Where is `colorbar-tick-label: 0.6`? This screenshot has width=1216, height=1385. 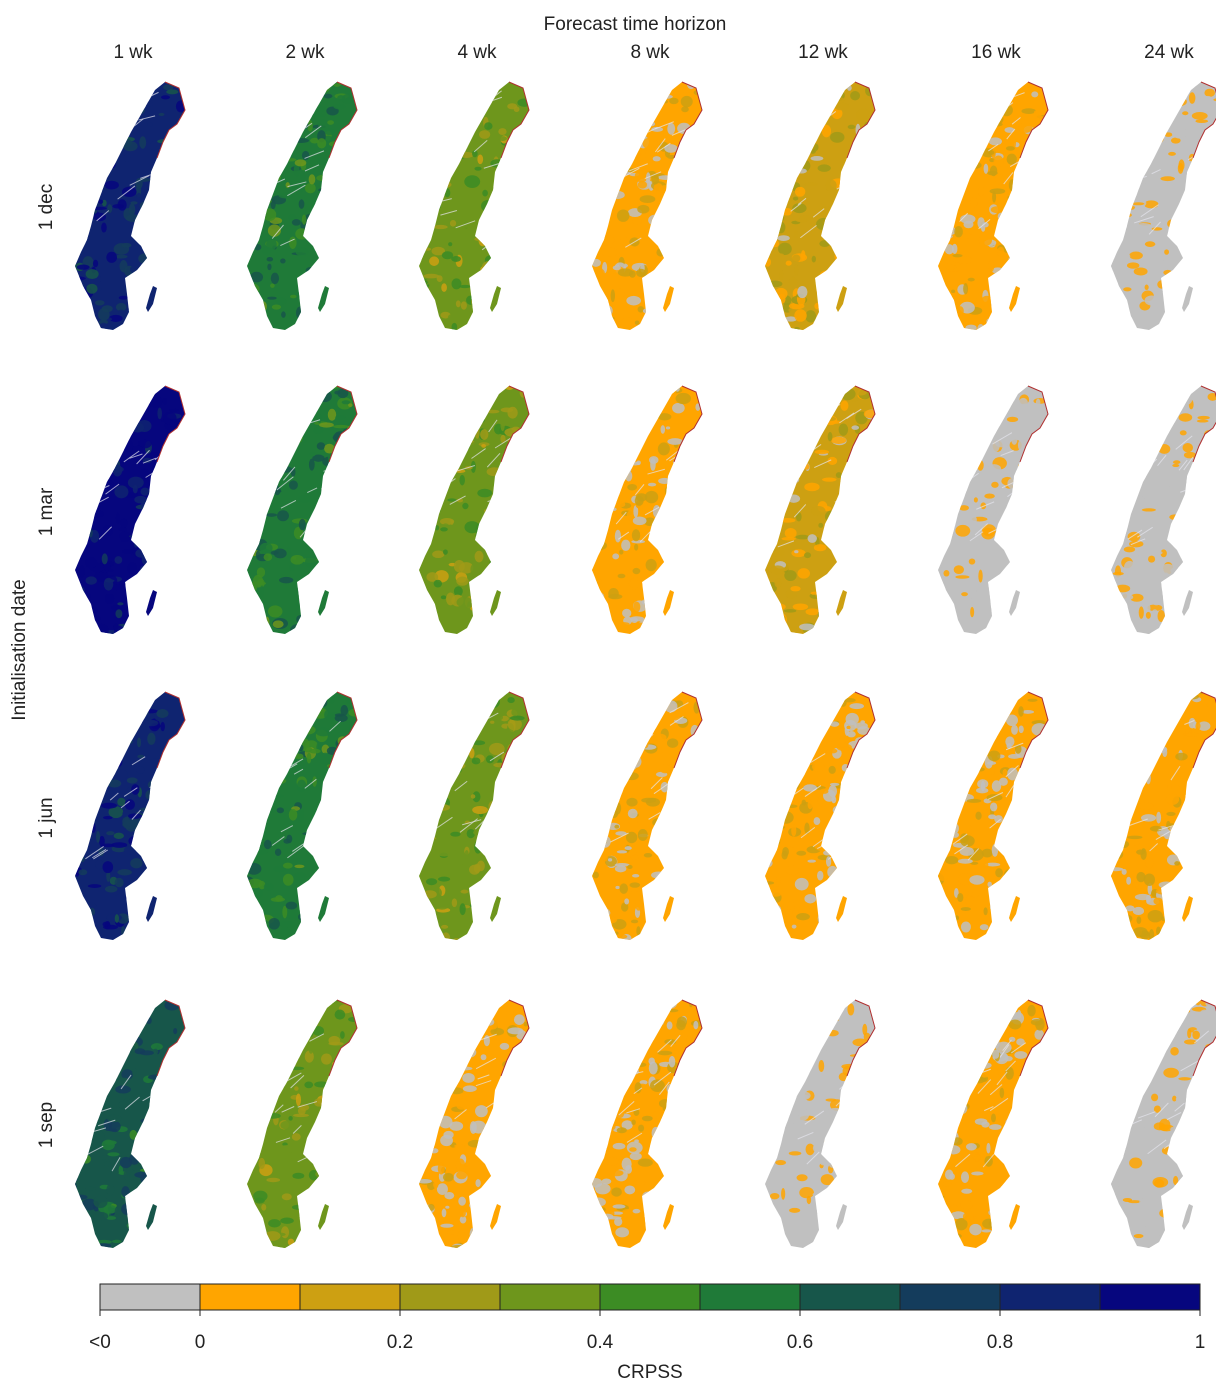
colorbar-tick-label: 0.6 is located at coordinates (800, 1342).